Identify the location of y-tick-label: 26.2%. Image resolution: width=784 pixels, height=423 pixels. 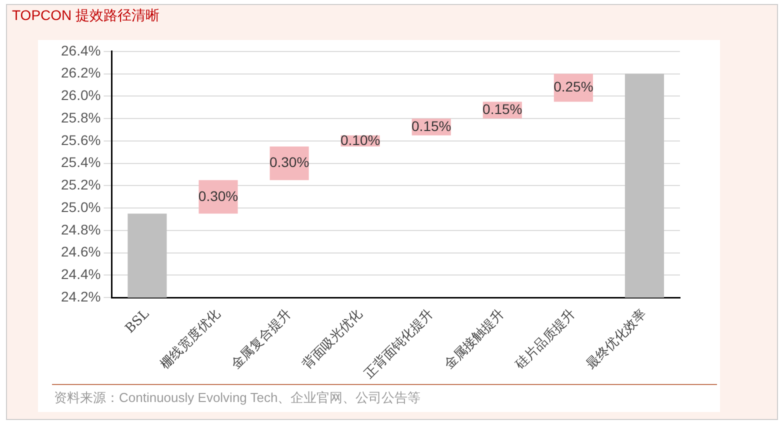
(80, 72).